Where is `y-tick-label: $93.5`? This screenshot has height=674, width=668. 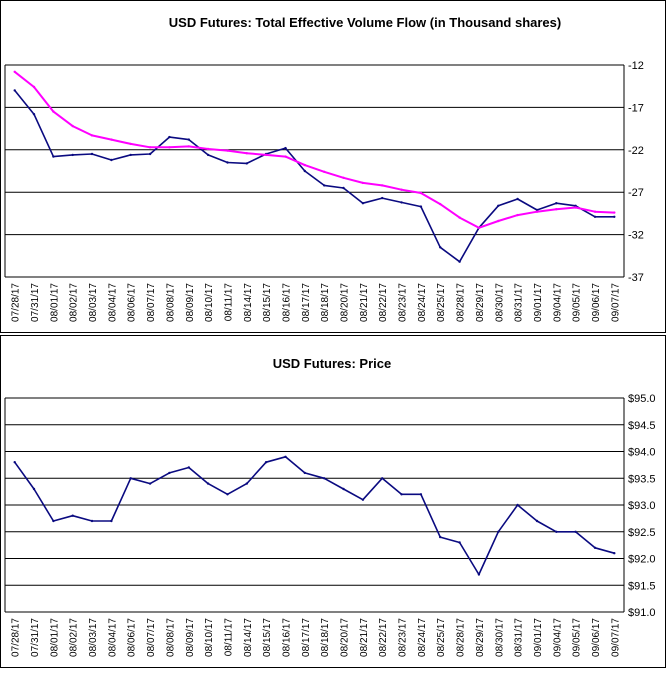
y-tick-label: $93.5 is located at coordinates (642, 479).